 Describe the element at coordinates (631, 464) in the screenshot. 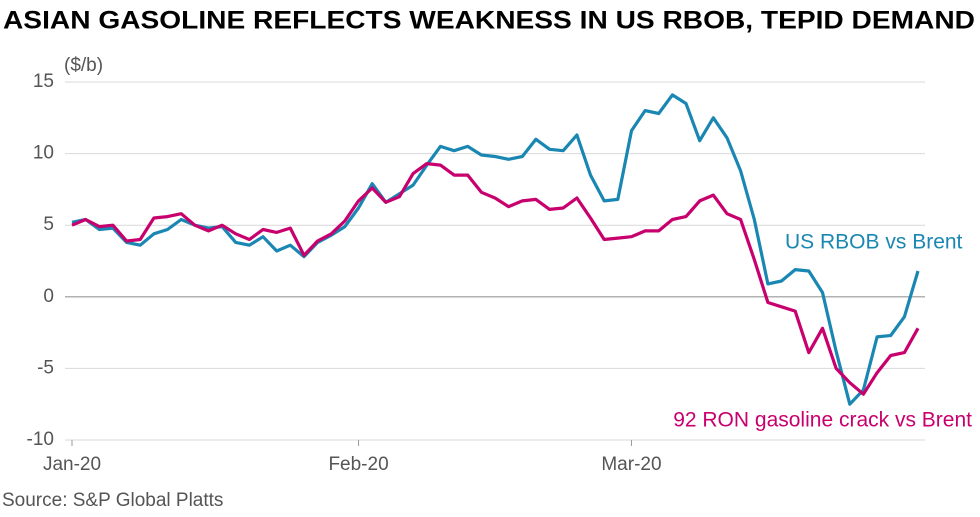

I see `x-tick-label: Mar-20` at that location.